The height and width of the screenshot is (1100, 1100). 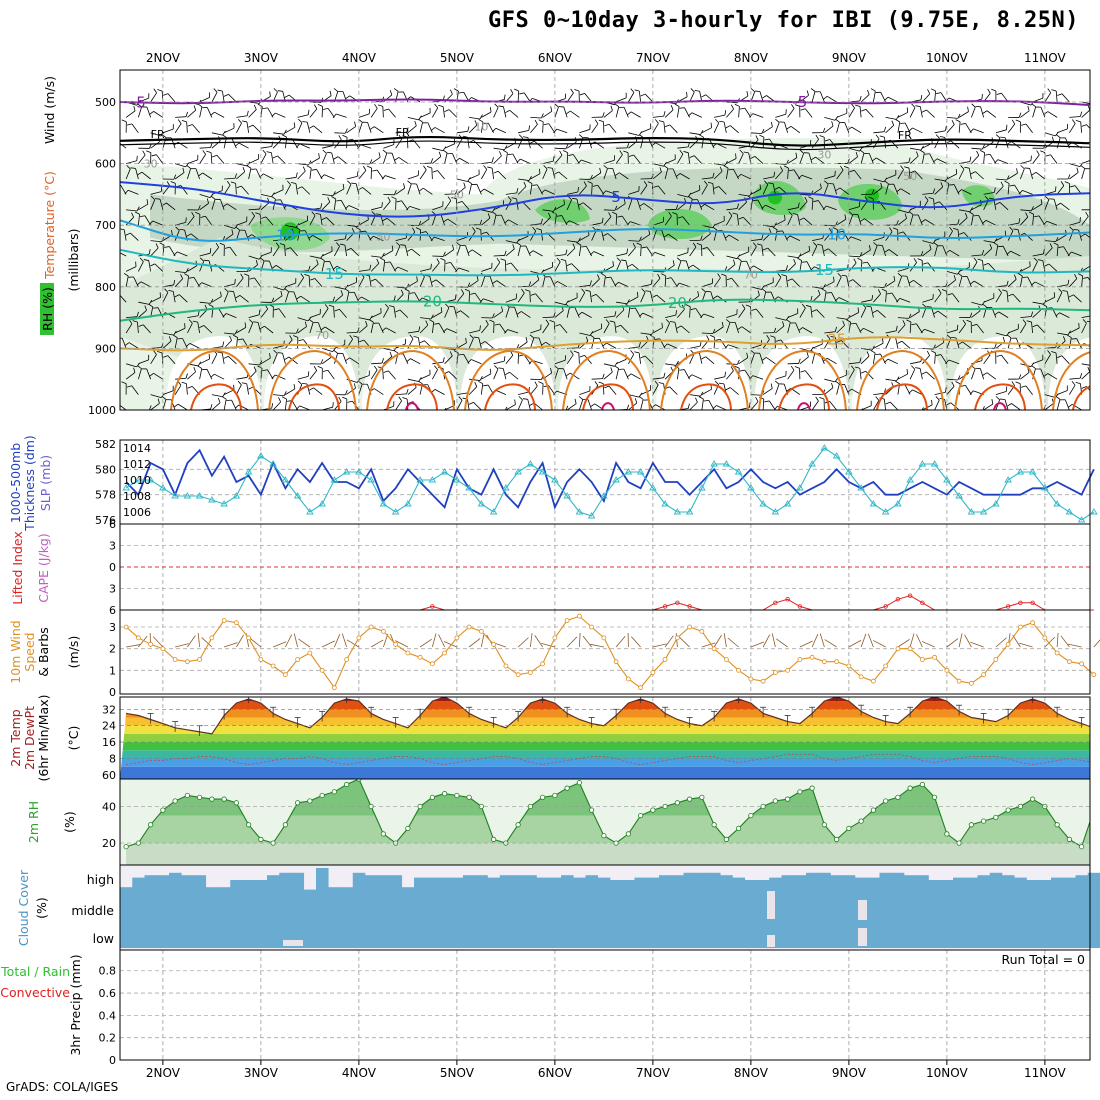 What do you see at coordinates (310, 934) in the screenshot?
I see `cloud-bar-low` at bounding box center [310, 934].